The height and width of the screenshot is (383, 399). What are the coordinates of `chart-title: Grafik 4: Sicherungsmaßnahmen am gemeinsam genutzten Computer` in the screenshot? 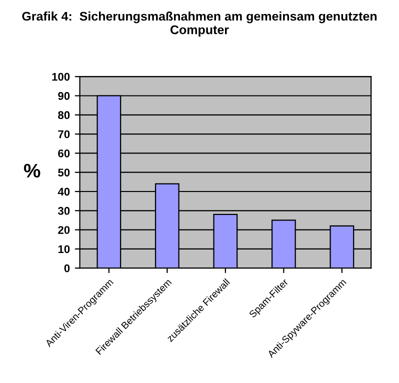 It's located at (199, 24).